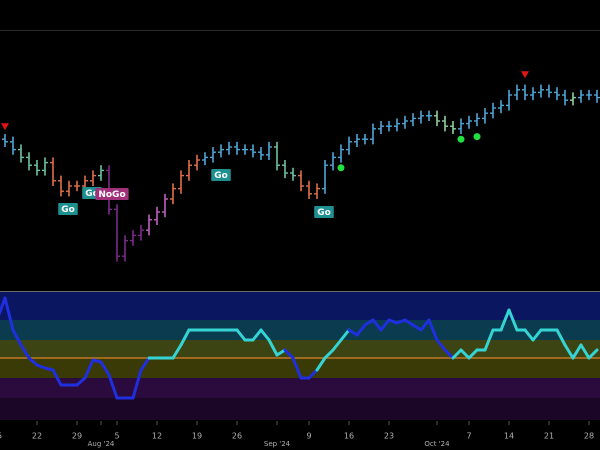  Describe the element at coordinates (437, 444) in the screenshot. I see `x-tick-label: Oct '24` at that location.